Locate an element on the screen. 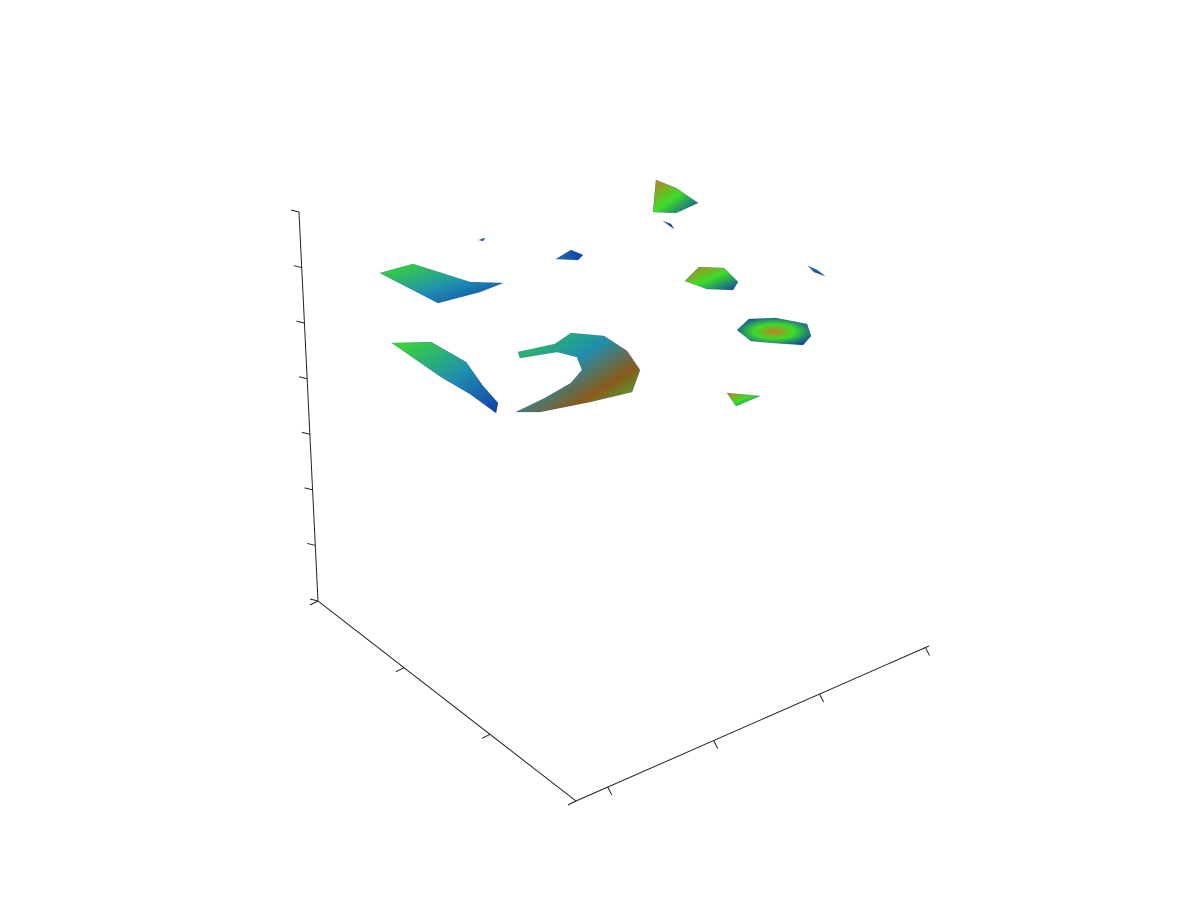  z-axis-line is located at coordinates (308, 406).